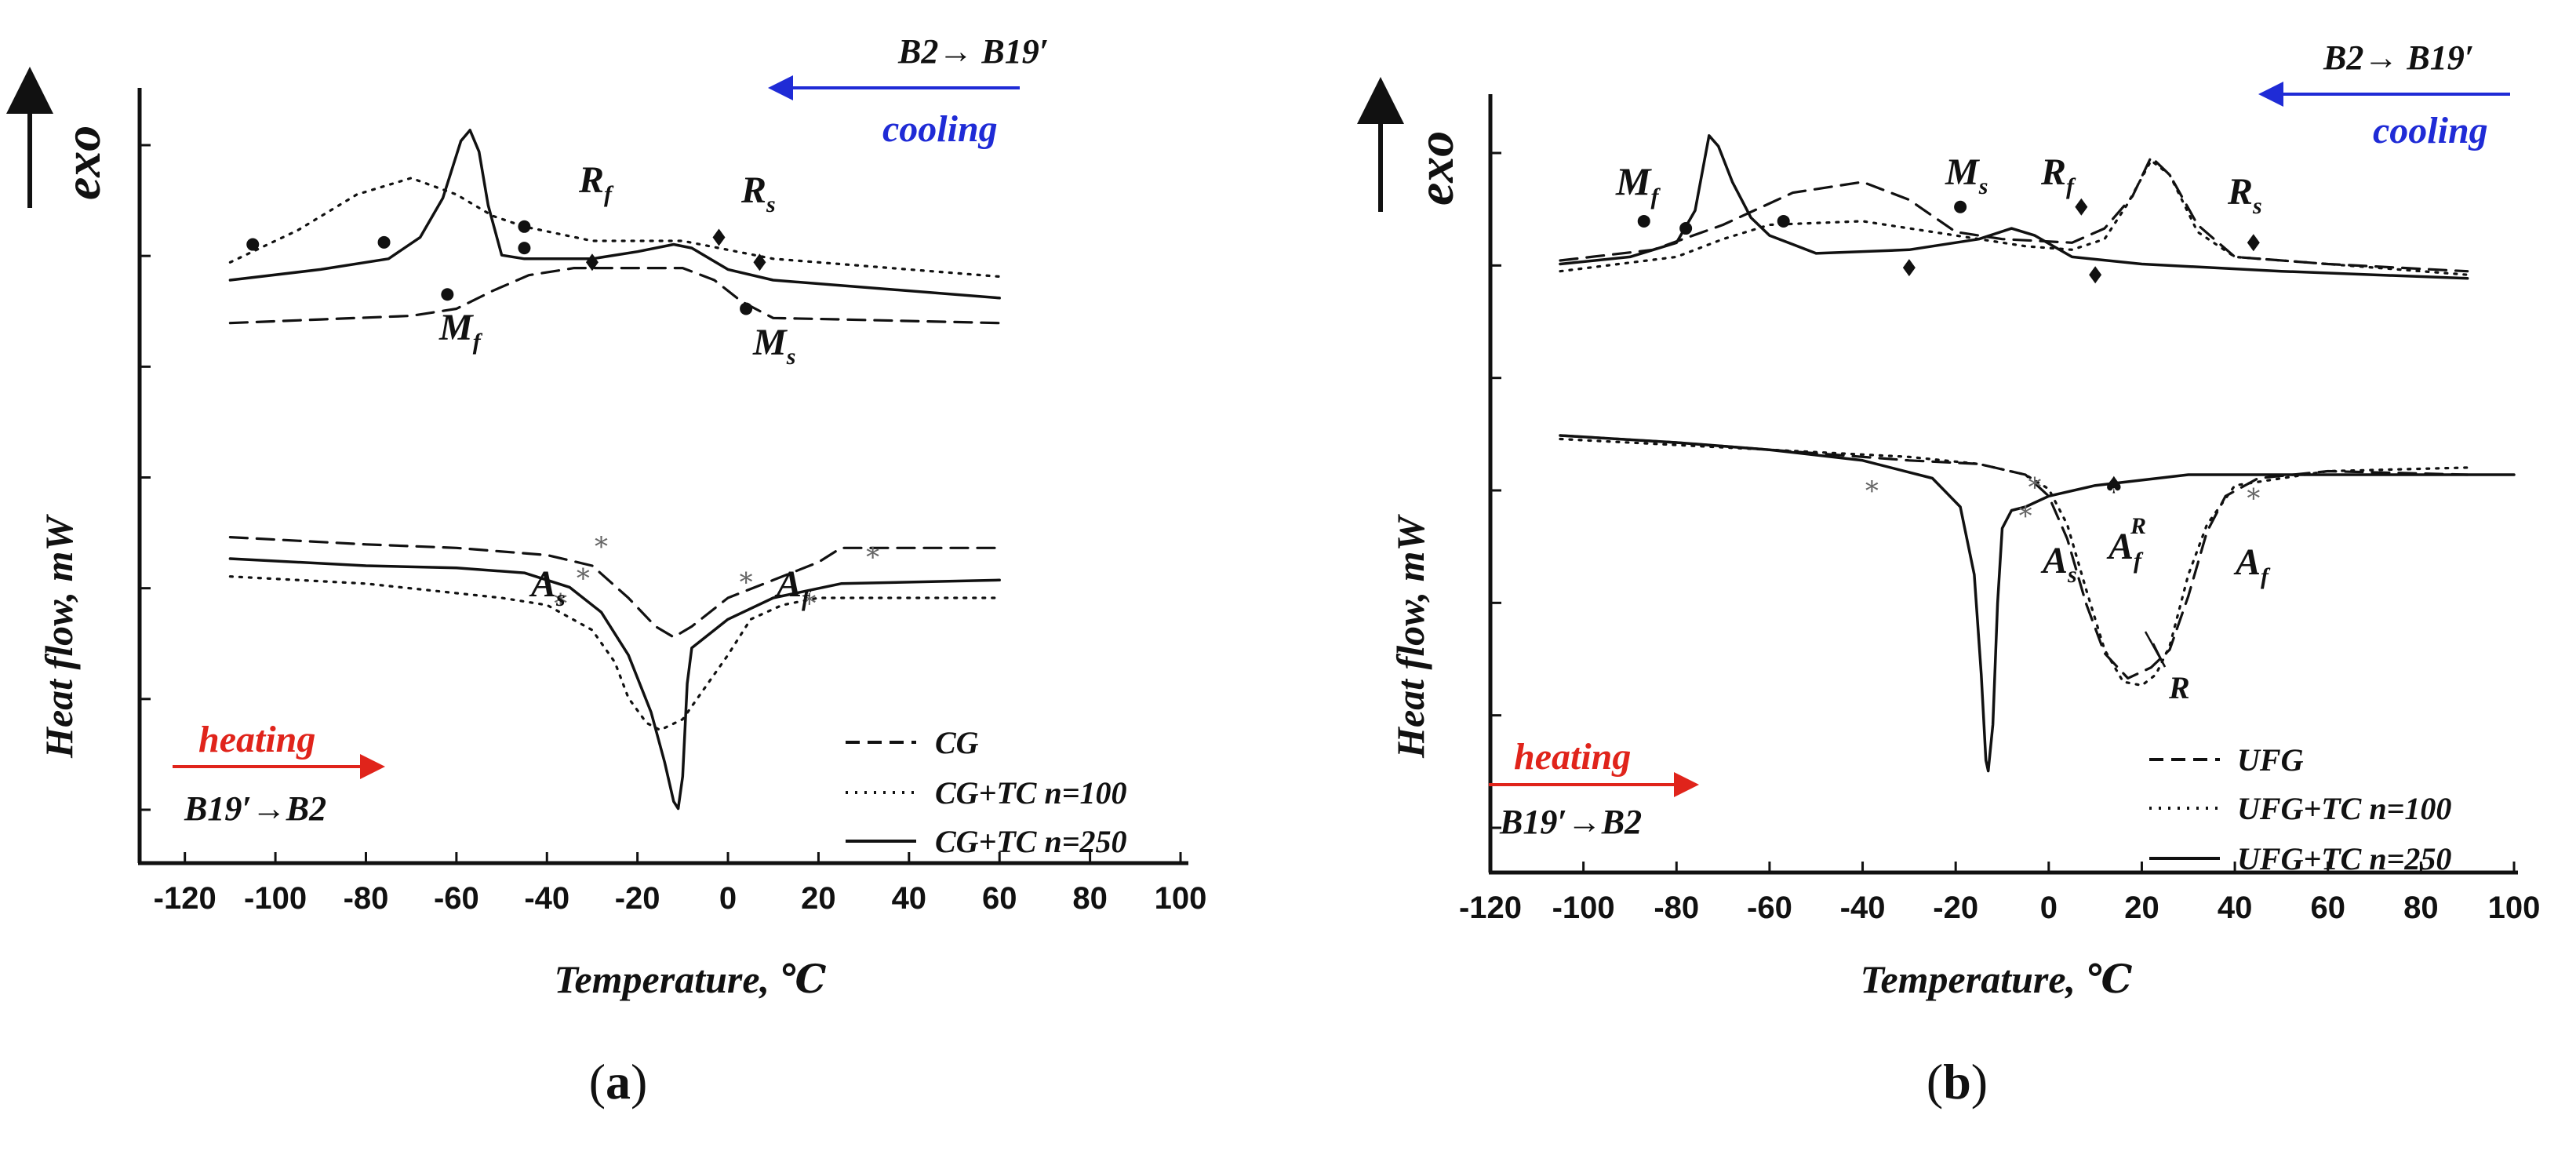 The height and width of the screenshot is (1155, 2576). I want to click on legend-label-CG: CG, so click(957, 743).